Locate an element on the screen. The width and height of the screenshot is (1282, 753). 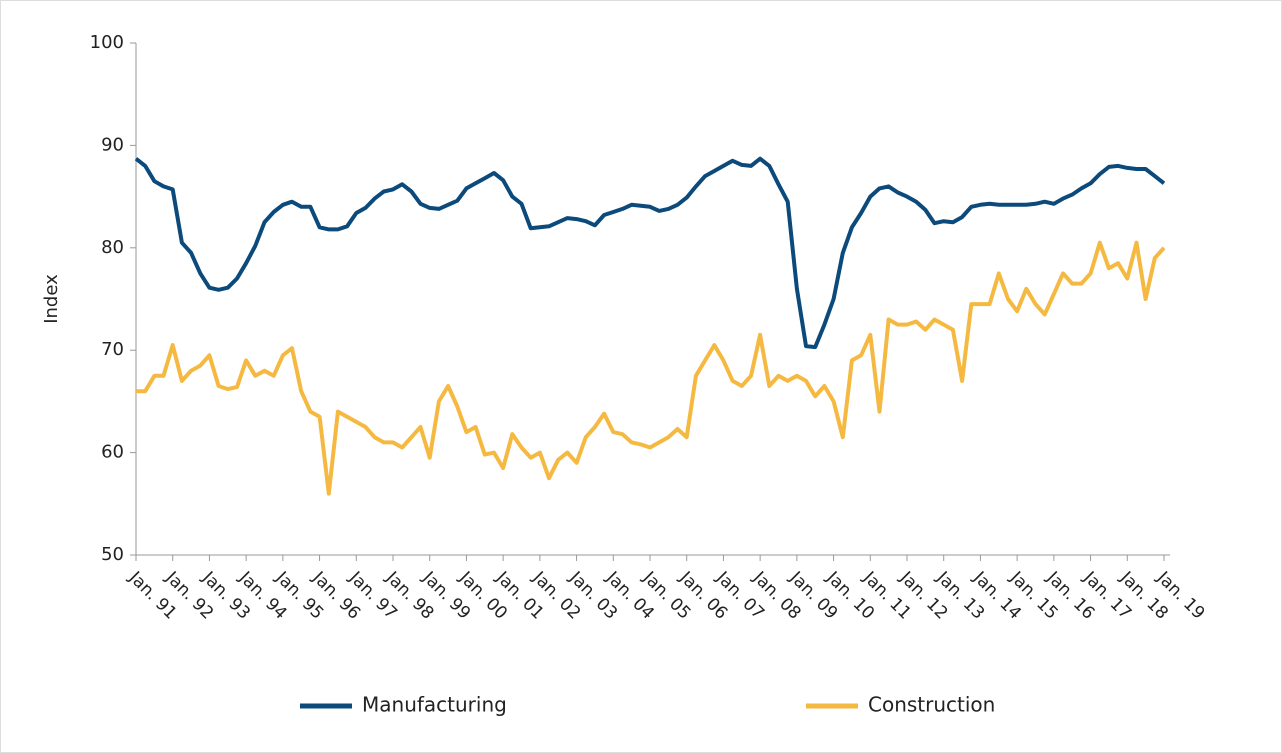
y-tick-label: 70 is located at coordinates (112, 349).